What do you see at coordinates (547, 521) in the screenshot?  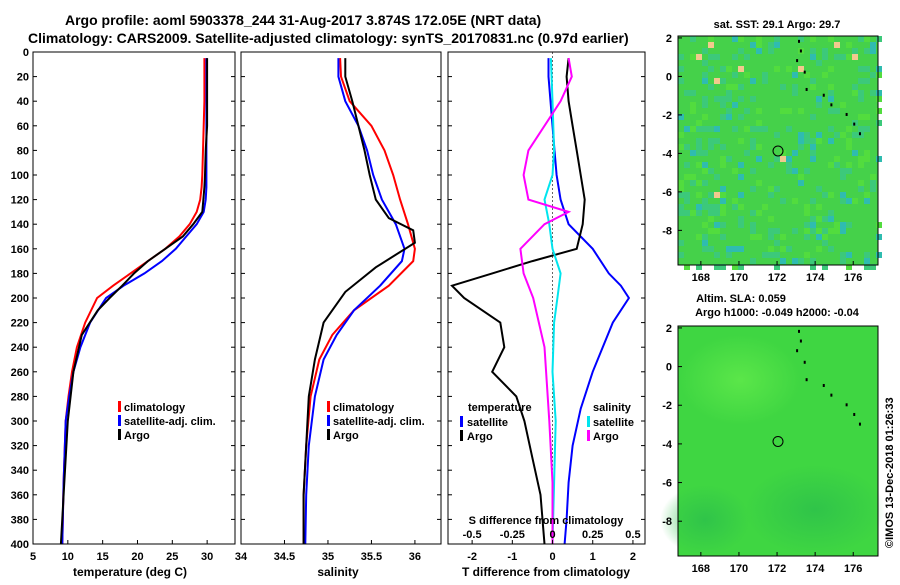 I see `s-diff-label: S difference from climatology` at bounding box center [547, 521].